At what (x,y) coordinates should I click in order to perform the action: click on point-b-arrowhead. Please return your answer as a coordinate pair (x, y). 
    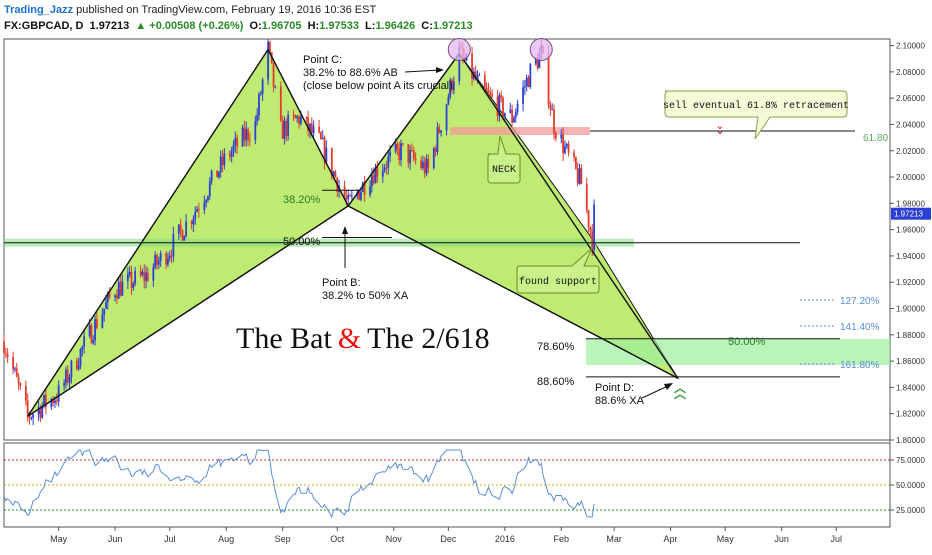
    Looking at the image, I should click on (345, 230).